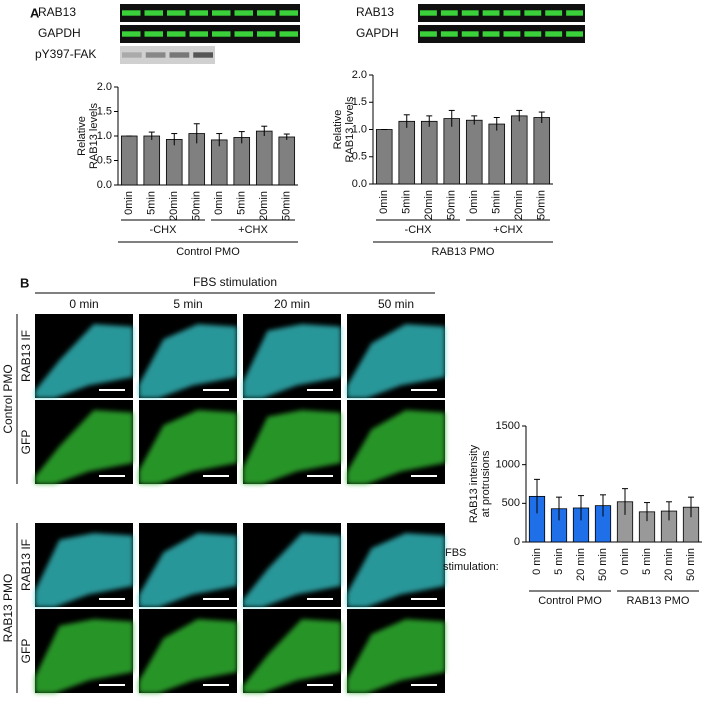  What do you see at coordinates (26, 442) in the screenshot?
I see `row-label: GFP` at bounding box center [26, 442].